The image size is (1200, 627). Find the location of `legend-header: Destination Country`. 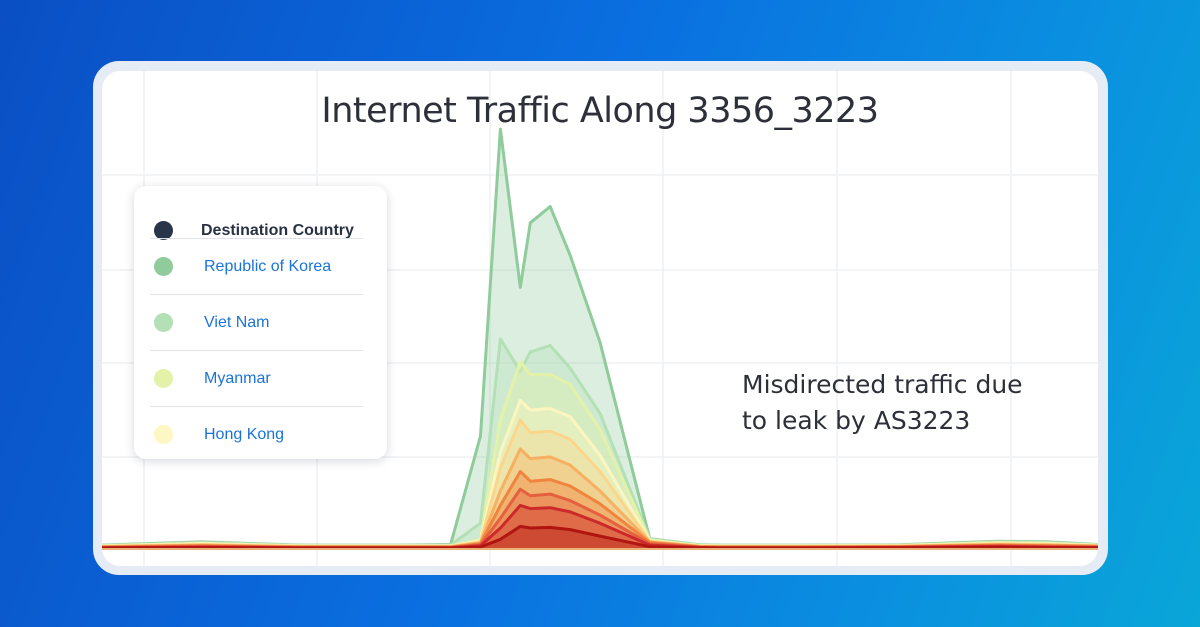

legend-header: Destination Country is located at coordinates (256, 230).